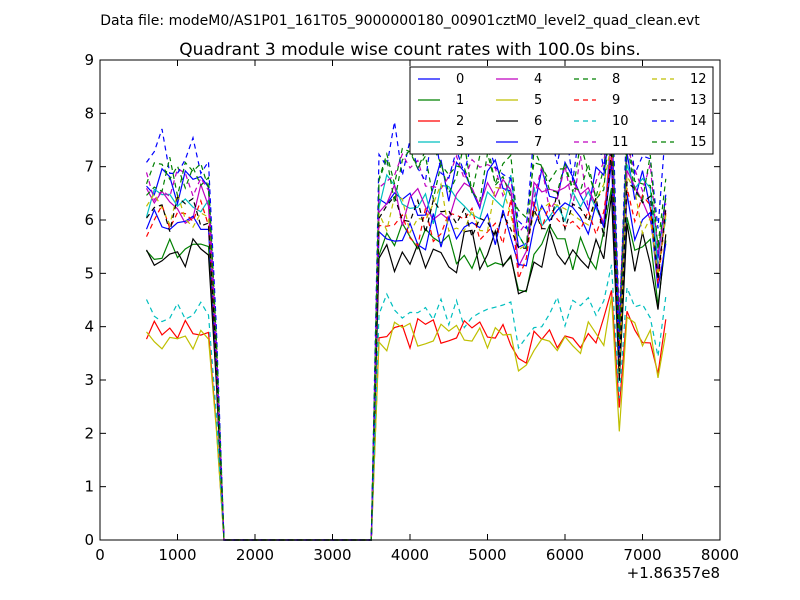 Image resolution: width=800 pixels, height=600 pixels. Describe the element at coordinates (561, 110) in the screenshot. I see `legend-box` at that location.